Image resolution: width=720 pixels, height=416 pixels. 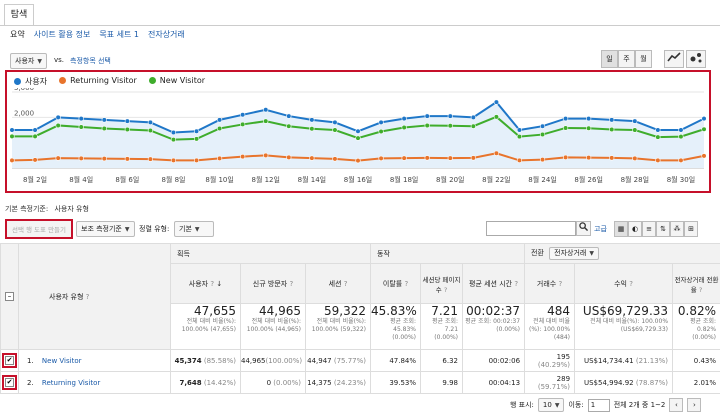 What do you see at coordinates (663, 229) in the screenshot?
I see `comparison-view-icon: ⇅` at bounding box center [663, 229].